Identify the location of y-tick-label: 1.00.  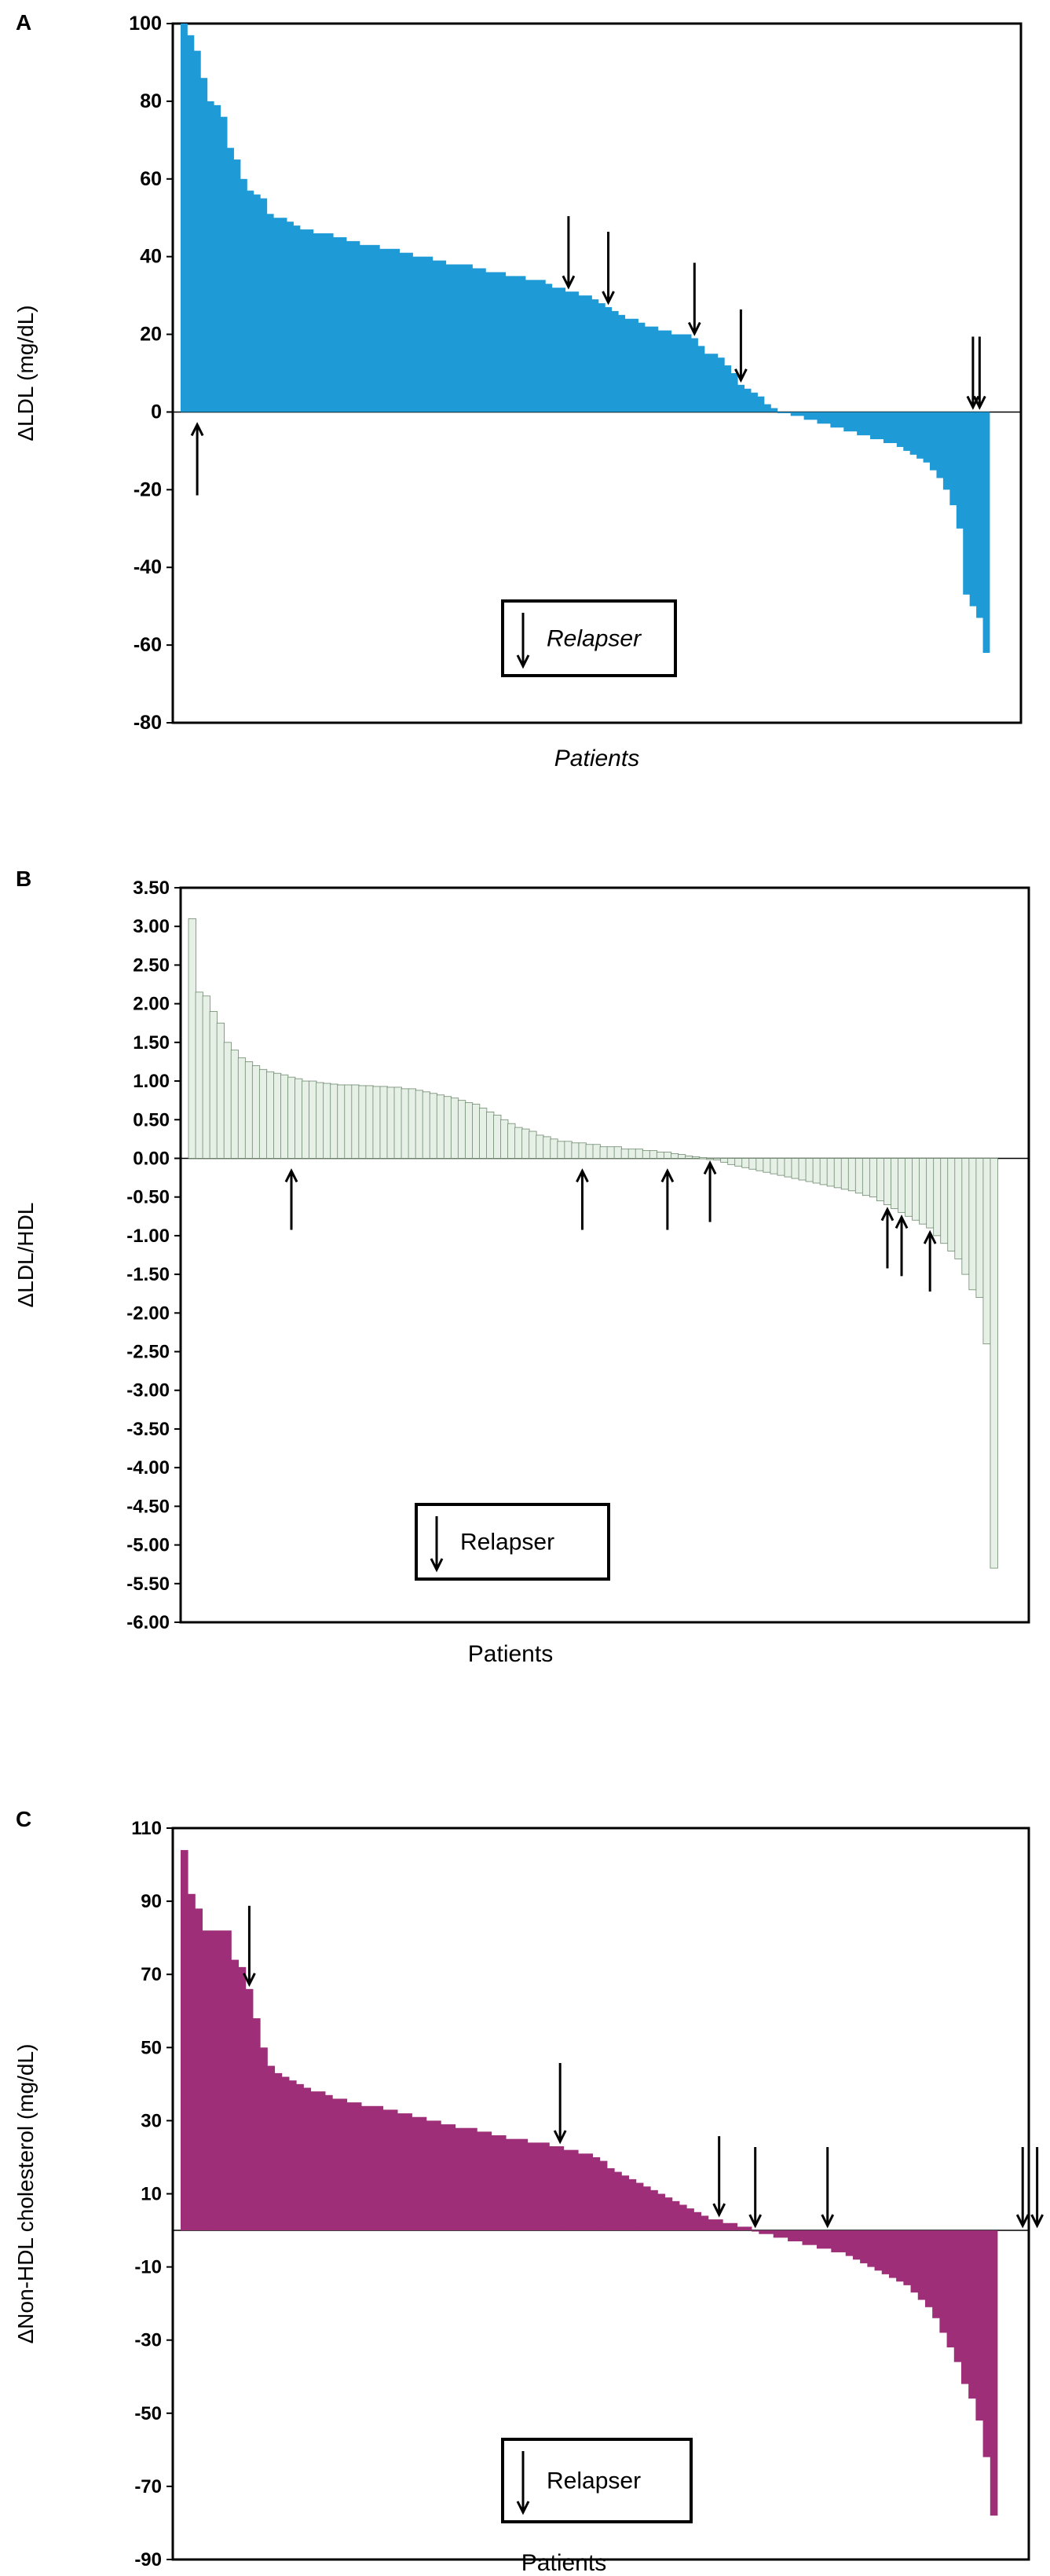
(152, 1081).